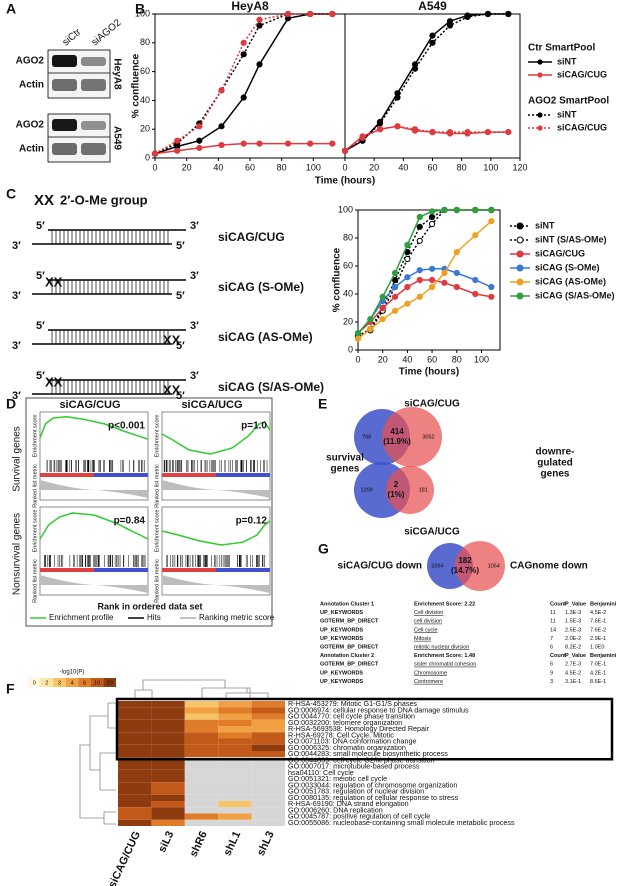  Describe the element at coordinates (79, 106) in the screenshot. I see `western-blot` at that location.